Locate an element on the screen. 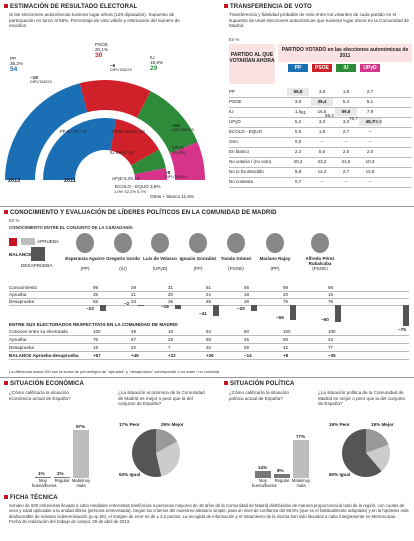 The height and width of the screenshot is (541, 414). section-ficha-title: Ficha técnica is located at coordinates (31, 498).